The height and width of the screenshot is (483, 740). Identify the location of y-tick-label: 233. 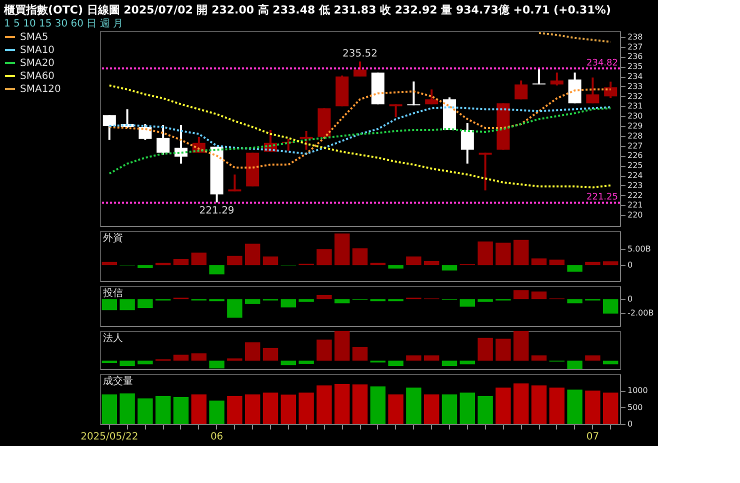
(635, 86).